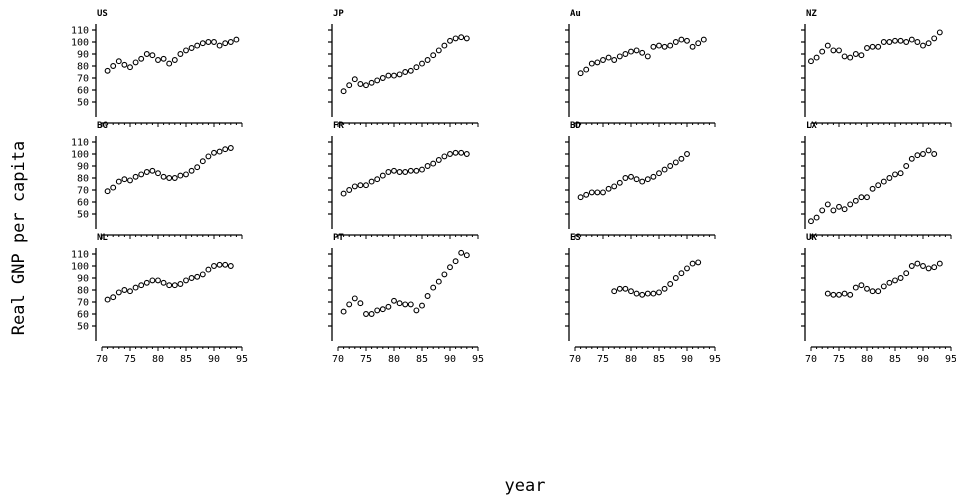 Image resolution: width=956 pixels, height=499 pixels. Describe the element at coordinates (338, 126) in the screenshot. I see `panel-label: FR` at that location.